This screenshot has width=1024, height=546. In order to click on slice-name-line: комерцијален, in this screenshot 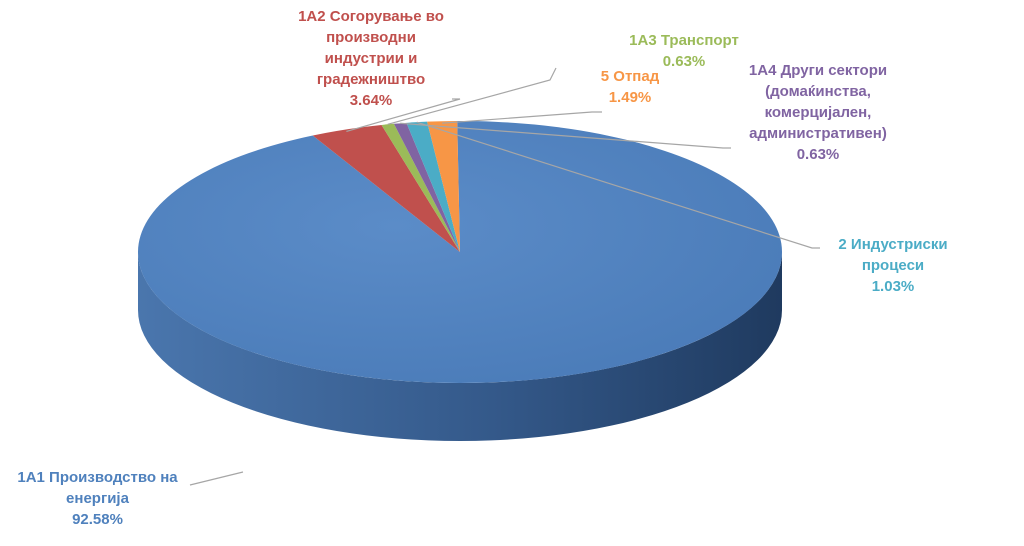, I will do `click(818, 112)`.